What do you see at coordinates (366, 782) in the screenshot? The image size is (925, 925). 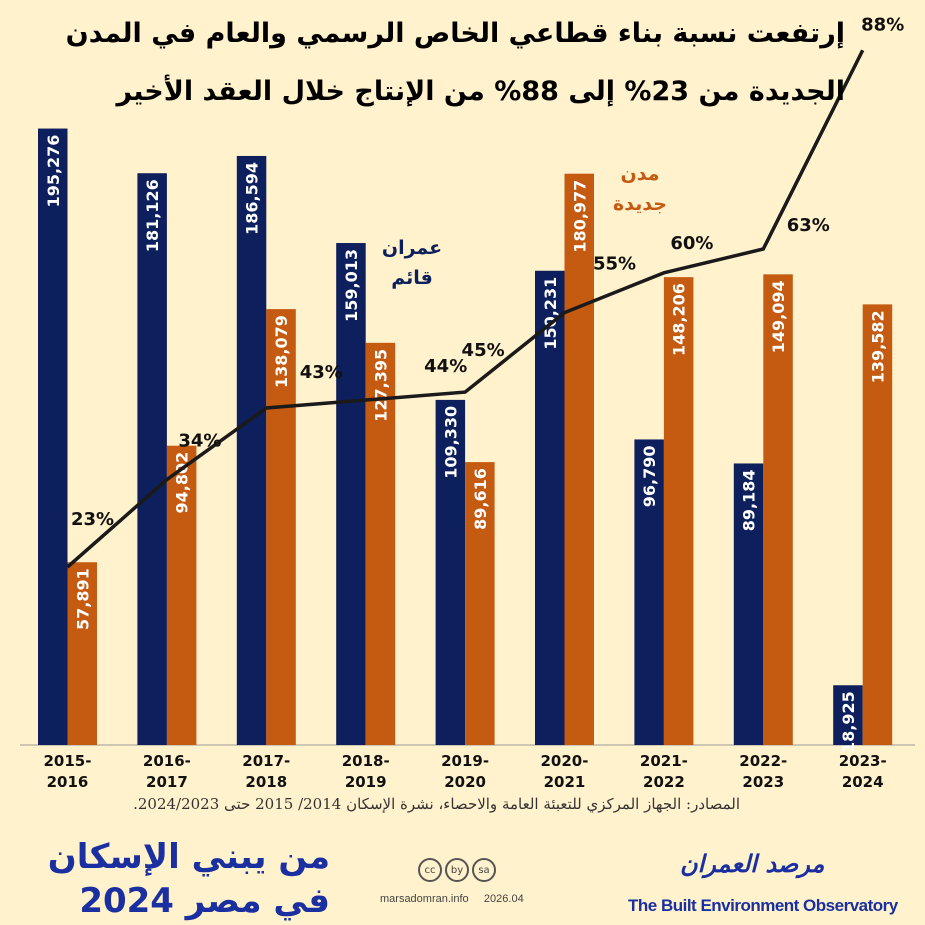 I see `x-tick-label: 2019` at bounding box center [366, 782].